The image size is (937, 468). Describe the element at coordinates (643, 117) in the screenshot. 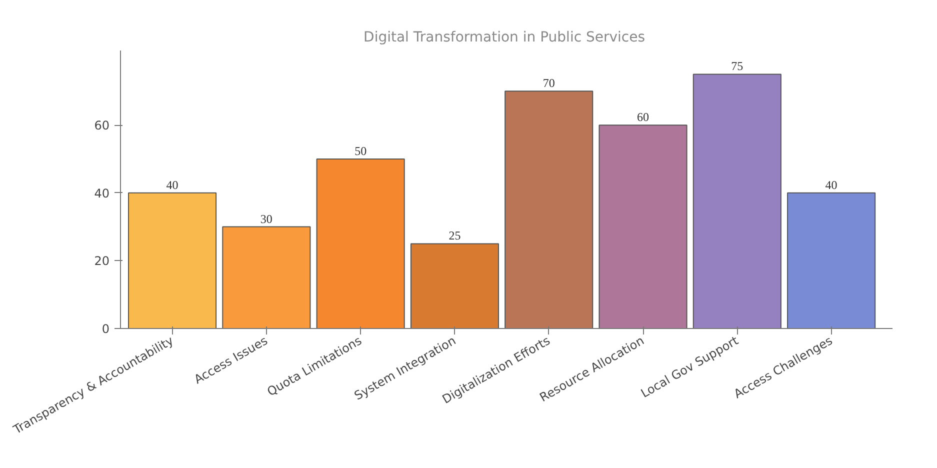

I see `data-label: 60` at that location.